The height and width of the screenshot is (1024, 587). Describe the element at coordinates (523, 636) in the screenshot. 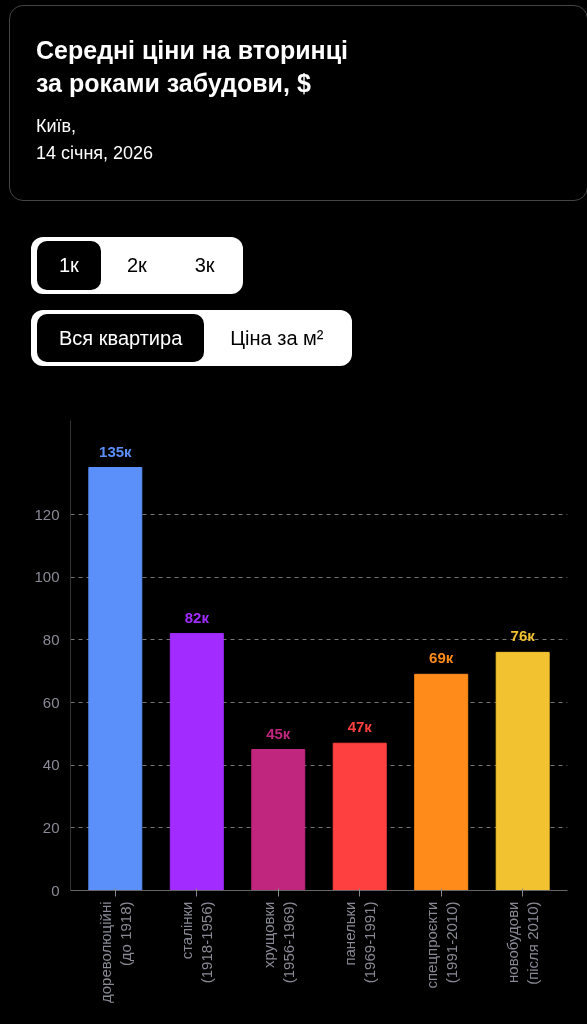

I see `data-label: 76к` at that location.